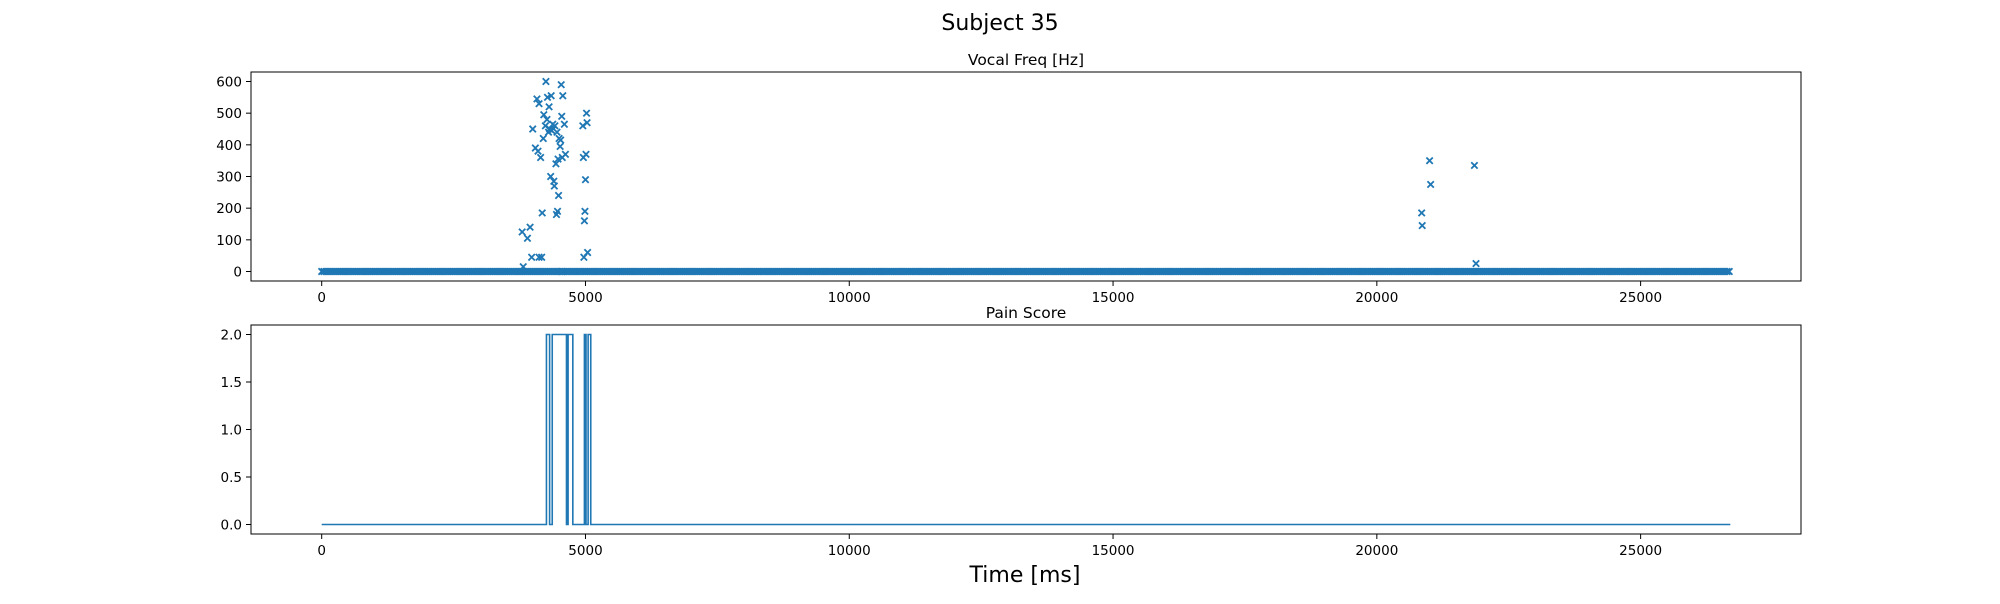 The width and height of the screenshot is (2000, 604). What do you see at coordinates (989, 293) in the screenshot?
I see `vocal-freq-x-ticks: 0 5000 10000 15000 20000 25000` at bounding box center [989, 293].